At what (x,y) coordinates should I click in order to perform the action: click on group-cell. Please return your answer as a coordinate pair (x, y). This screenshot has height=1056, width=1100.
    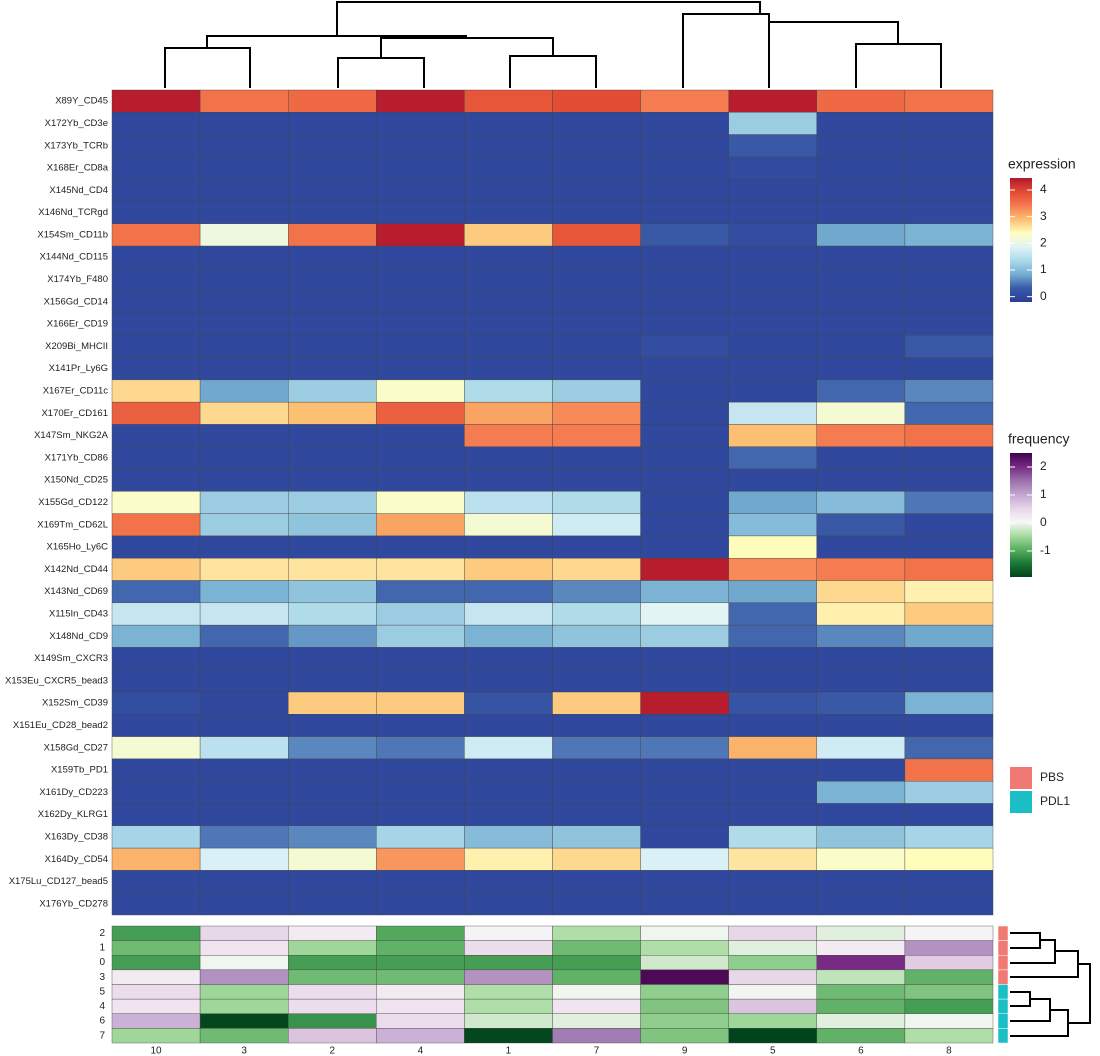
    Looking at the image, I should click on (1003, 1036).